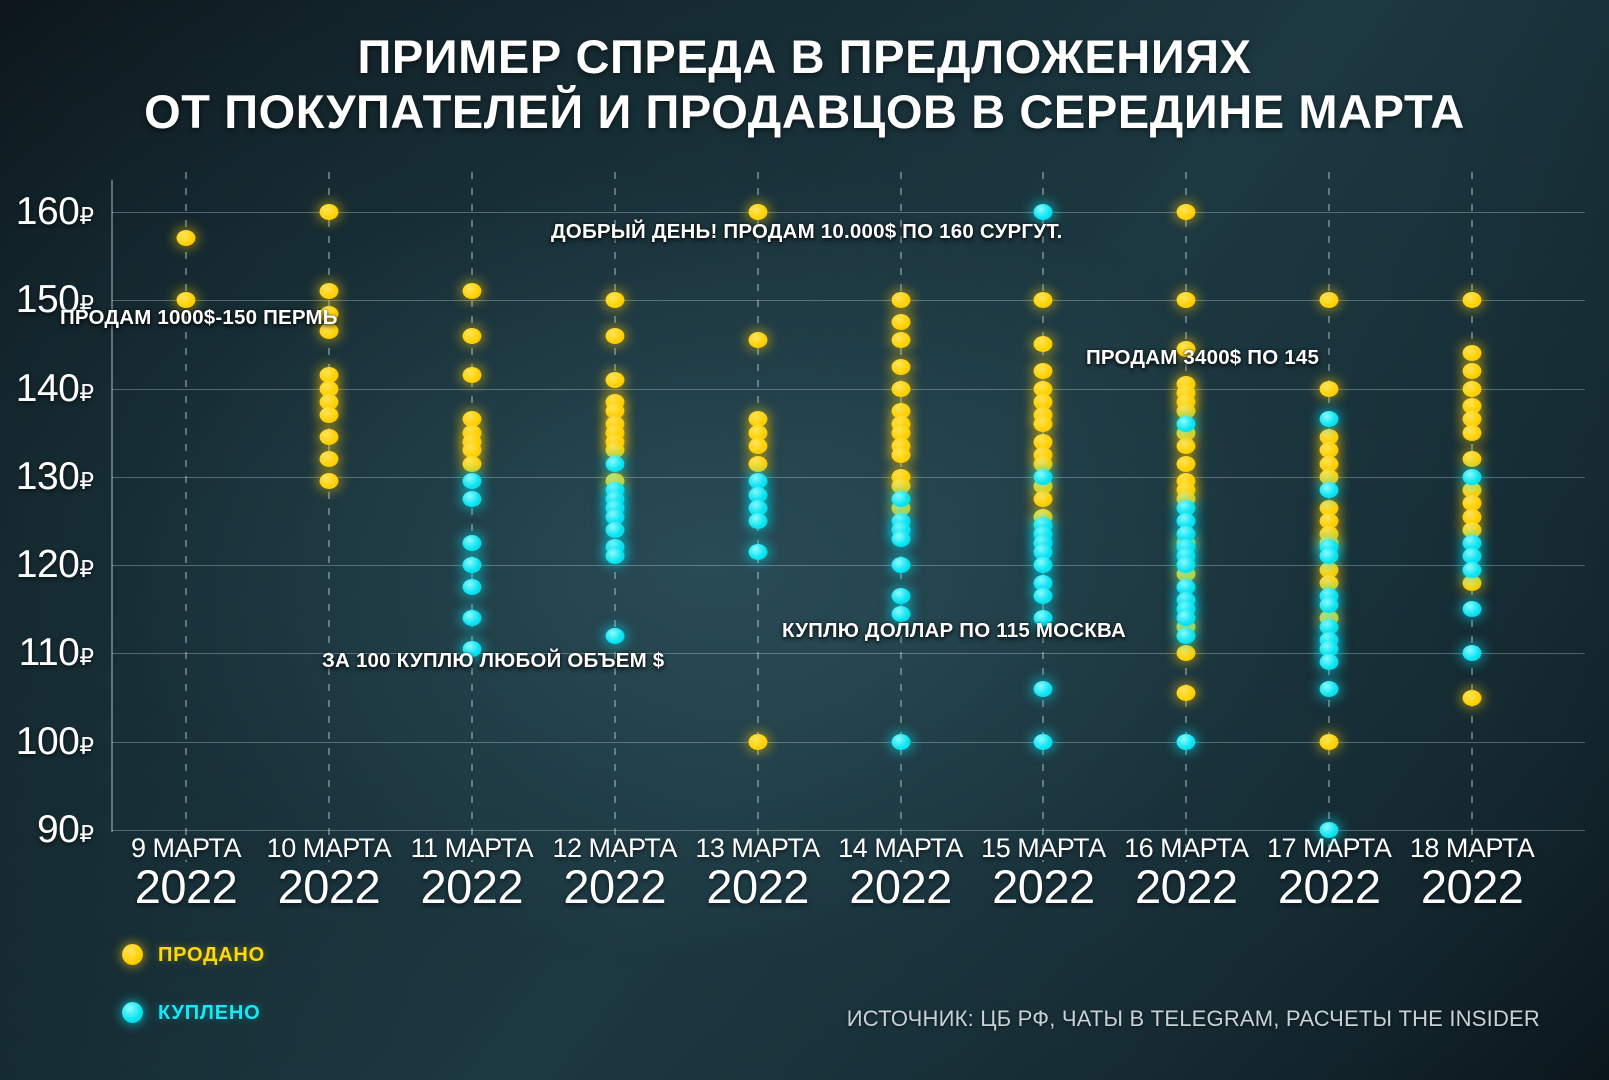  I want to click on bought-dot-icon, so click(132, 1012).